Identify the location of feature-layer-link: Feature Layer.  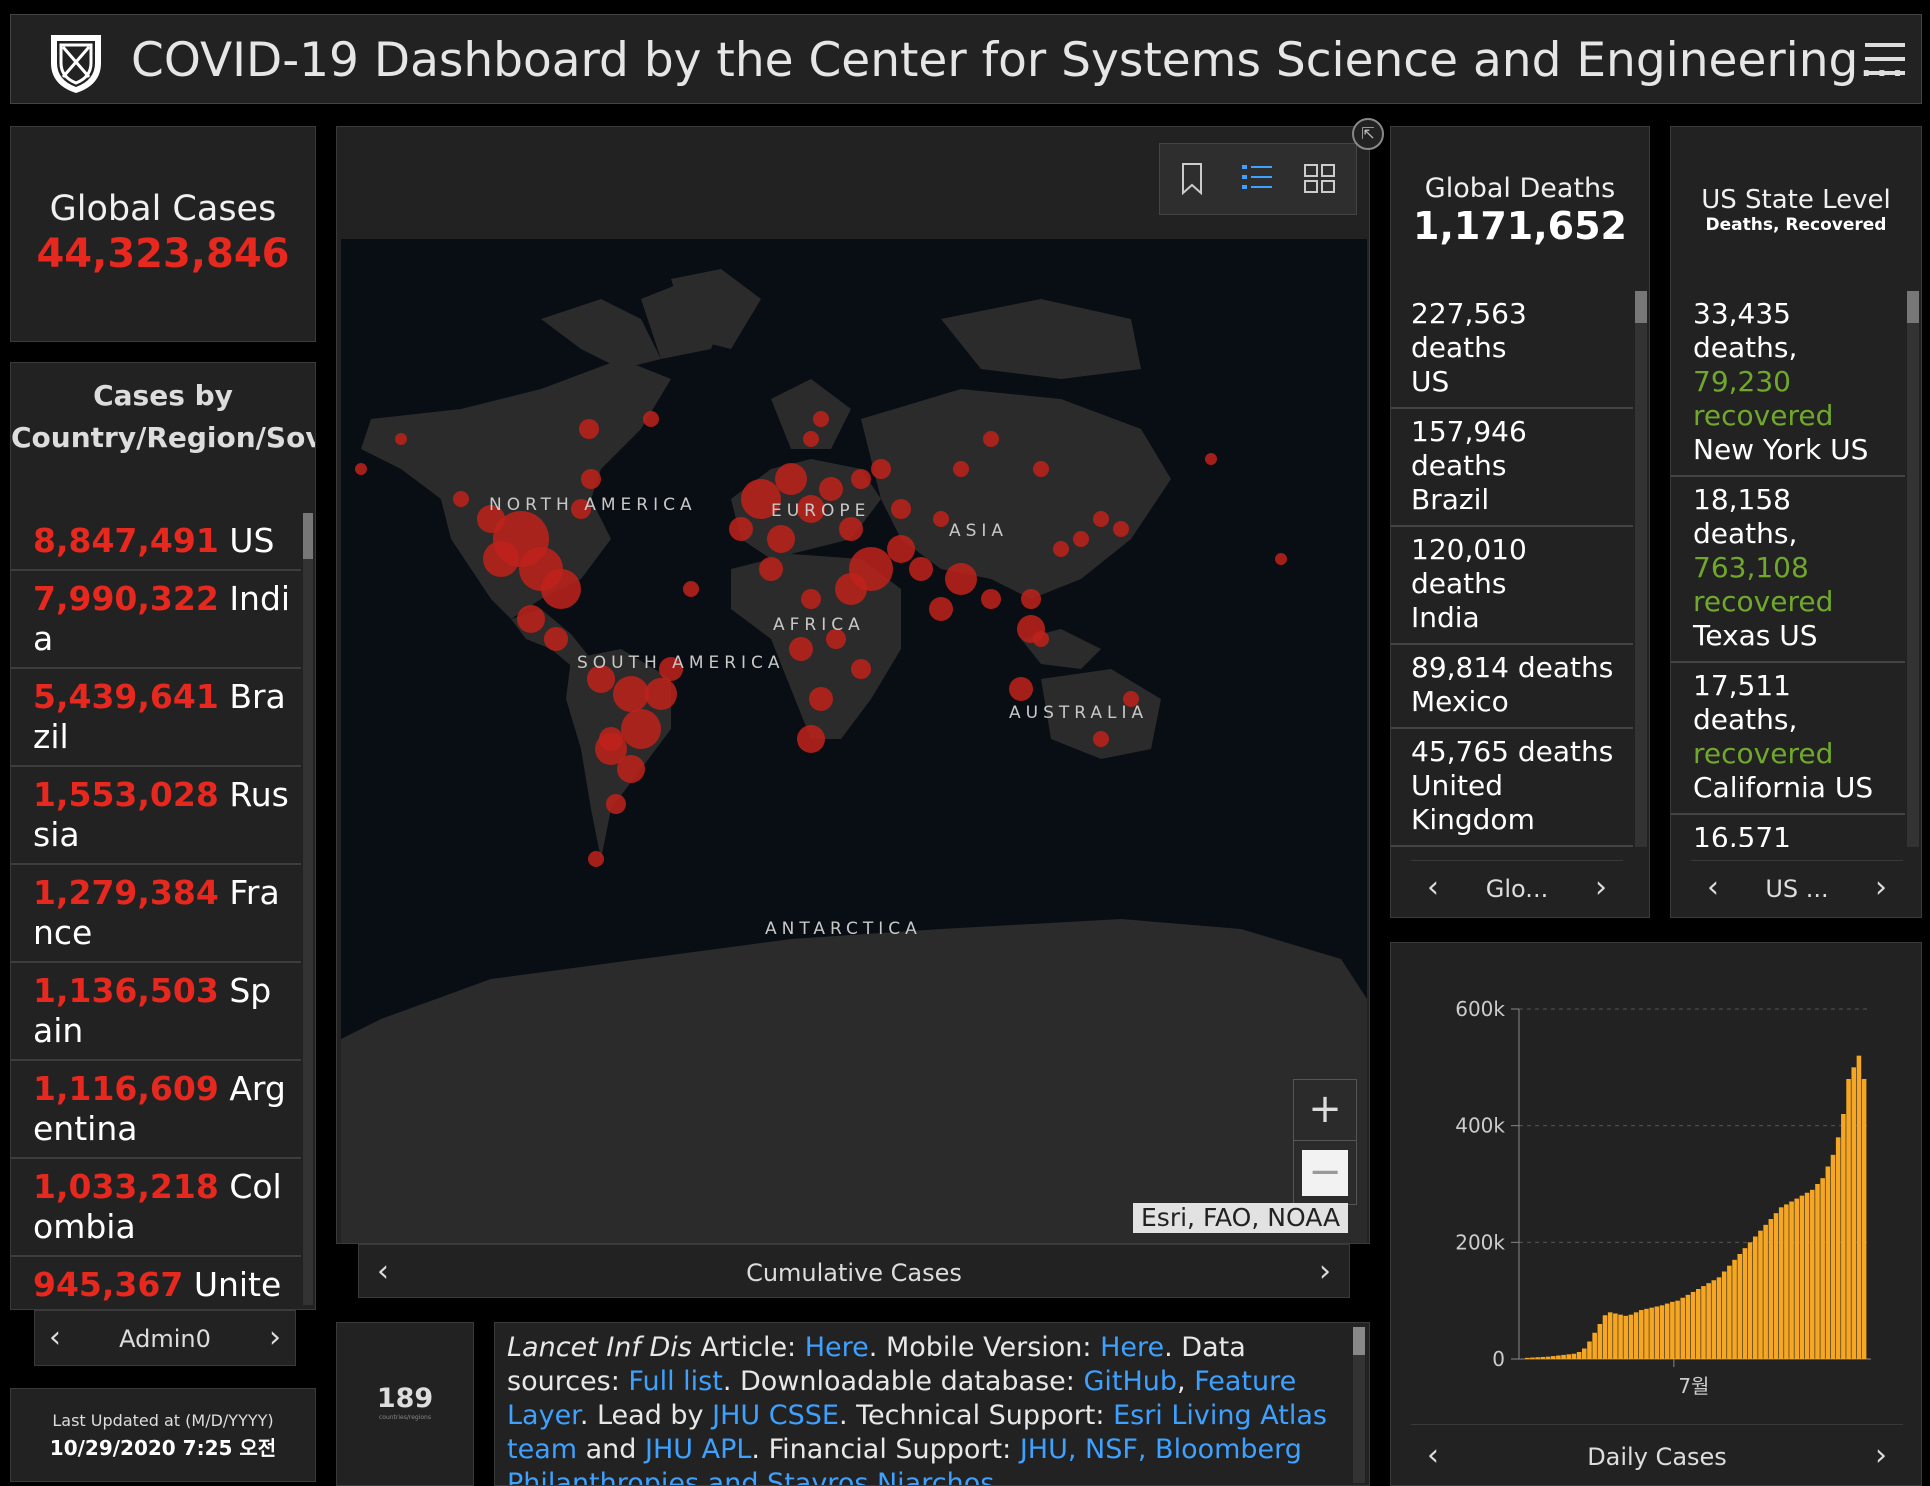
(902, 1398).